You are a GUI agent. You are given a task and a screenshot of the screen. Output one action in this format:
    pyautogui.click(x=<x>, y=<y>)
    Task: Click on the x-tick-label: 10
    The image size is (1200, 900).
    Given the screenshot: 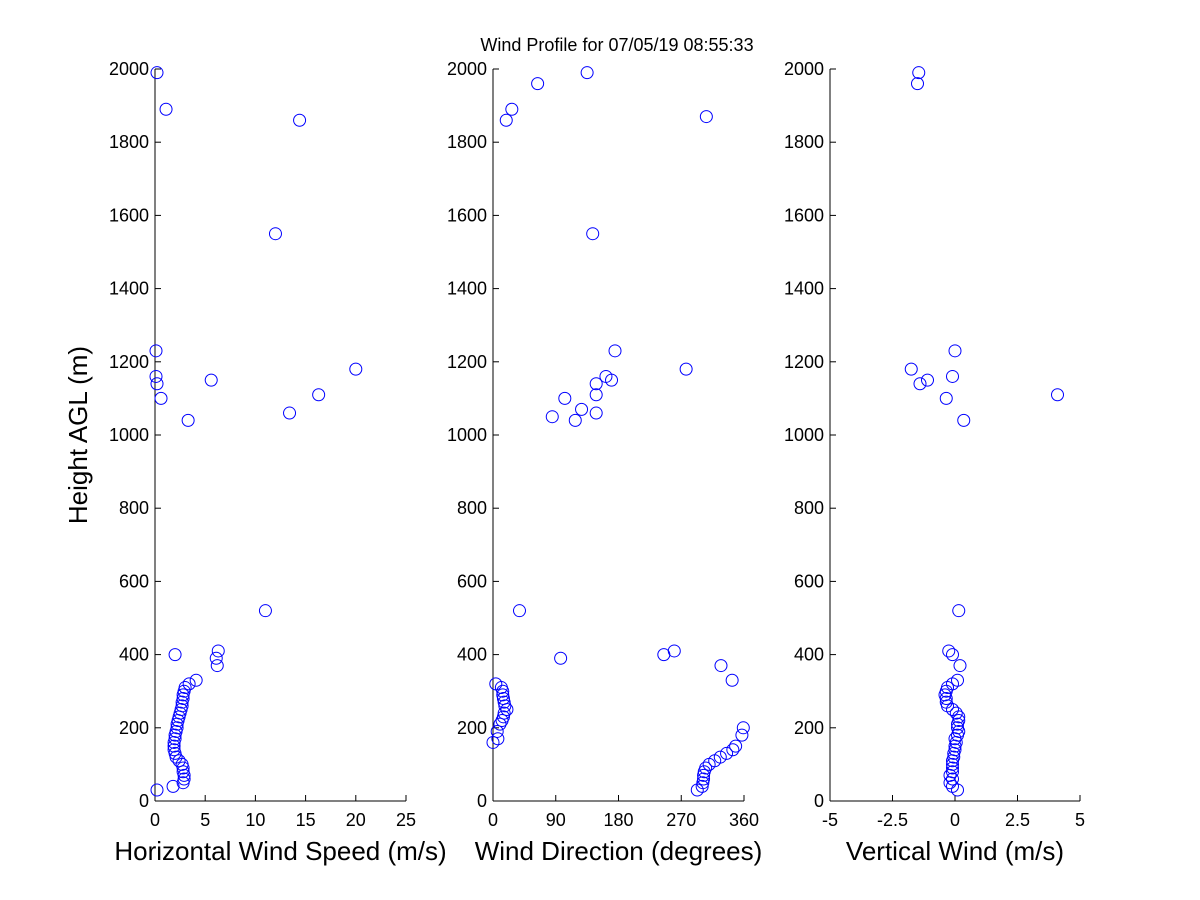 What is the action you would take?
    pyautogui.click(x=255, y=820)
    